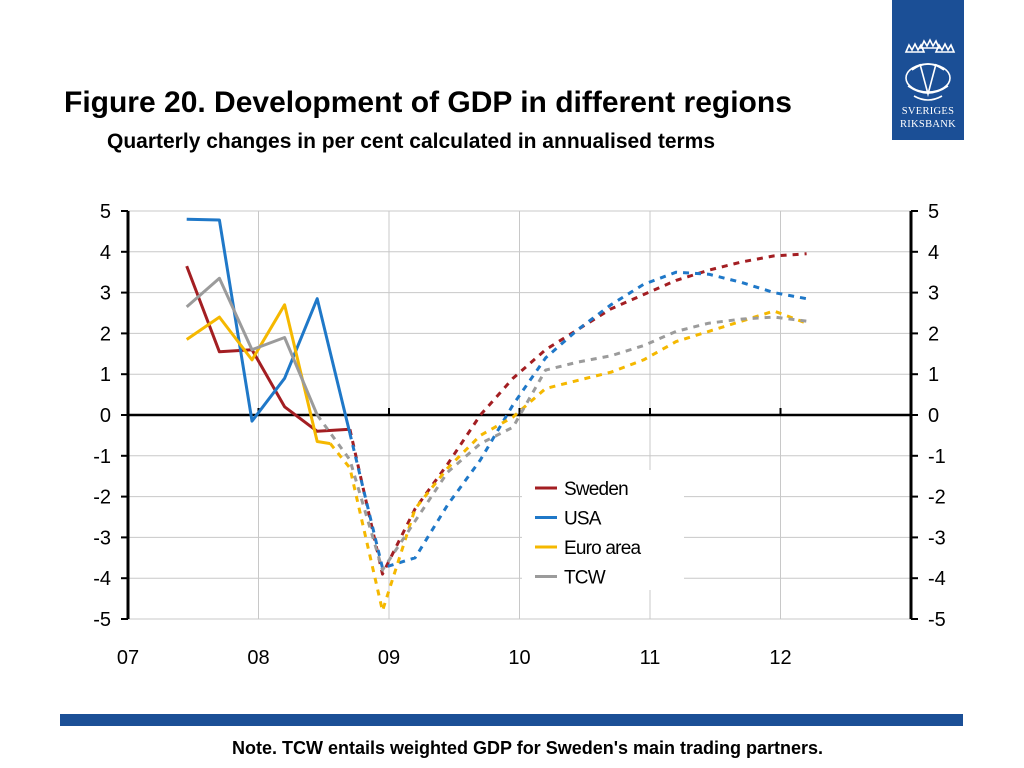  I want to click on y-tick-label-right: -1, so click(937, 457).